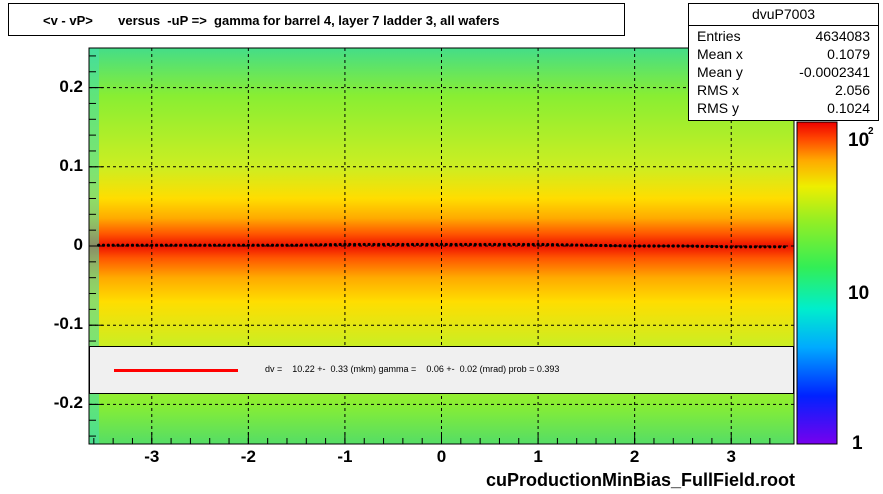 The width and height of the screenshot is (883, 494). Describe the element at coordinates (783, 74) in the screenshot. I see `stats-row: Mean y -0.0002341` at that location.